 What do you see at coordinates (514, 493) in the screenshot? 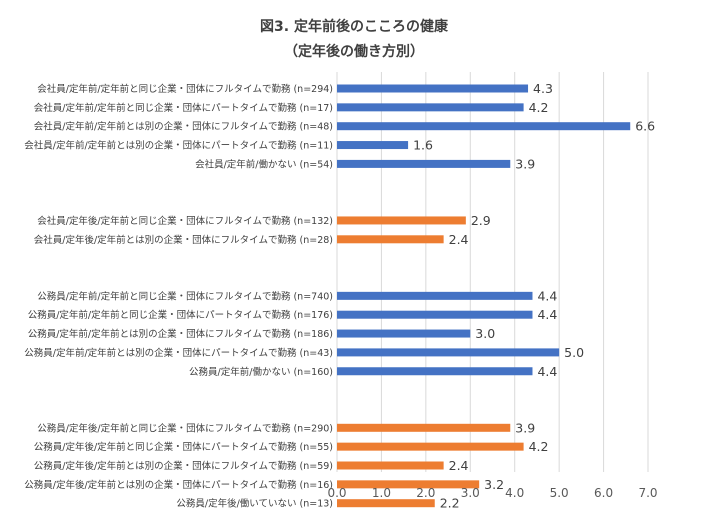
I see `x-tick-label: 4.0` at bounding box center [514, 493].